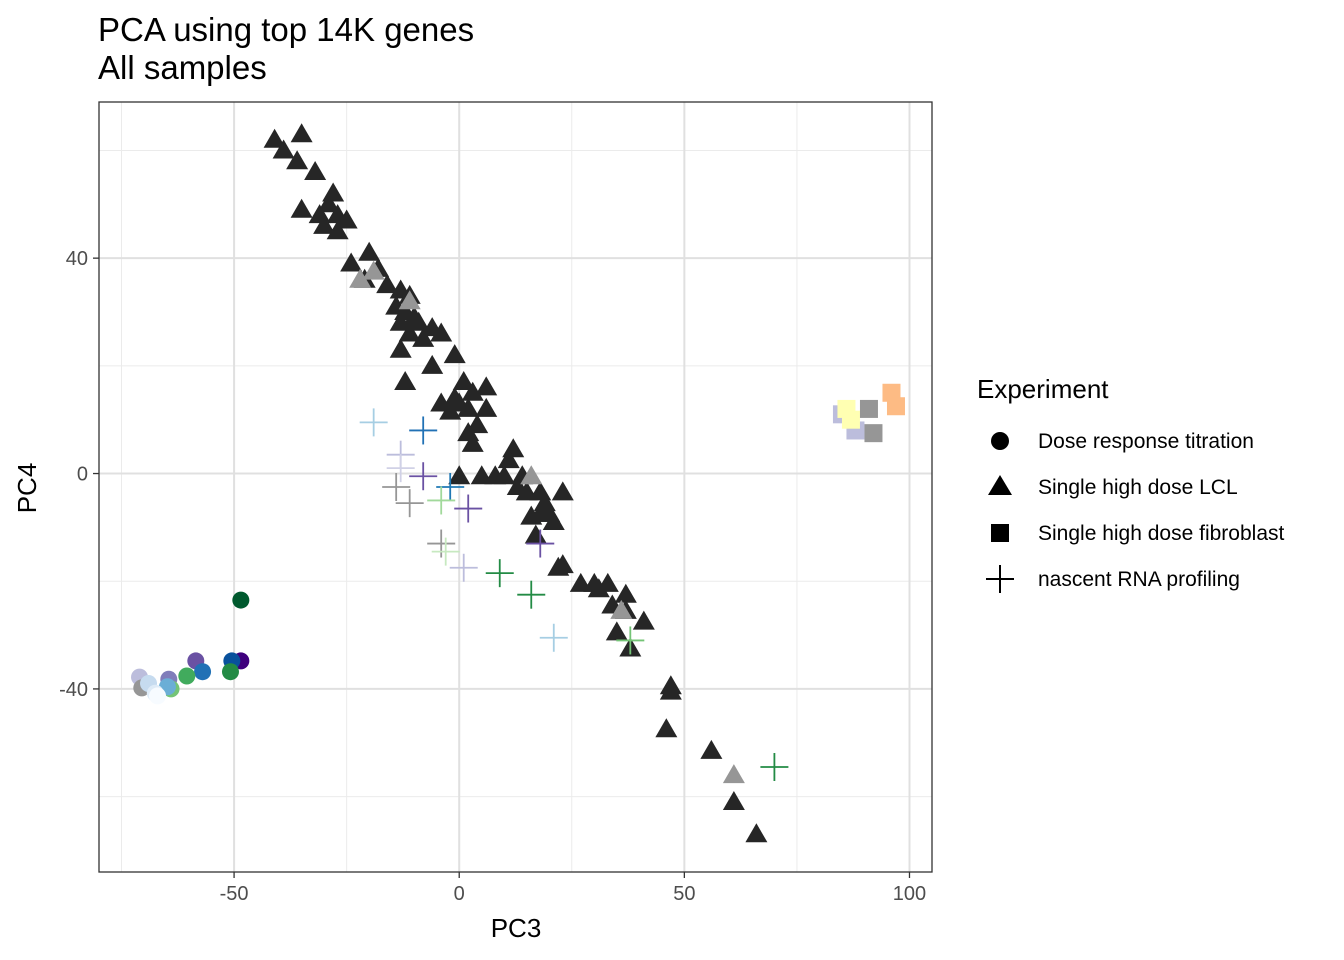 The width and height of the screenshot is (1344, 960). What do you see at coordinates (27, 488) in the screenshot?
I see `y-axis-title: PC4` at bounding box center [27, 488].